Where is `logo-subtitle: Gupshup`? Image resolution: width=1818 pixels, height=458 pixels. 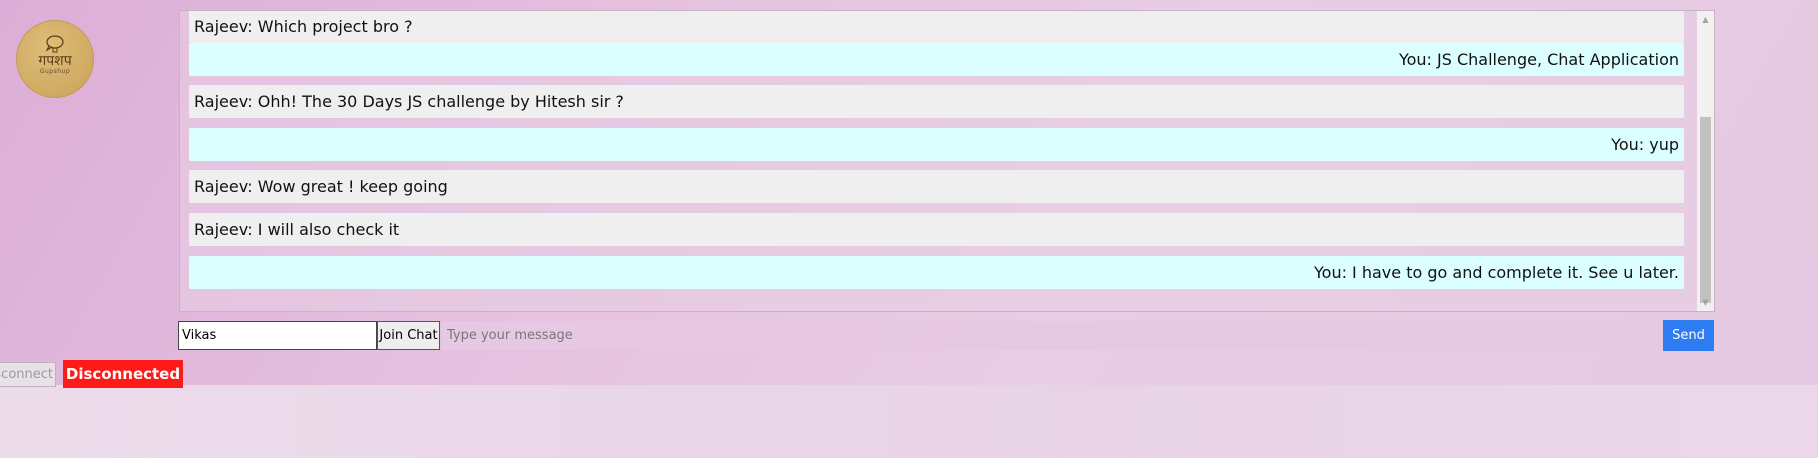 logo-subtitle: Gupshup is located at coordinates (55, 71).